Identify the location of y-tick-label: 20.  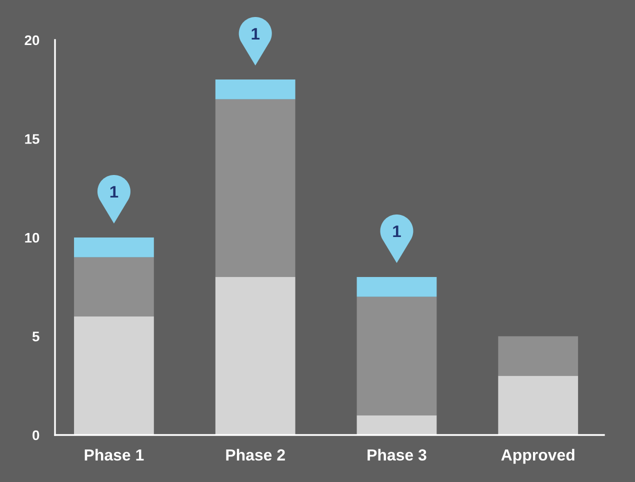
(32, 40).